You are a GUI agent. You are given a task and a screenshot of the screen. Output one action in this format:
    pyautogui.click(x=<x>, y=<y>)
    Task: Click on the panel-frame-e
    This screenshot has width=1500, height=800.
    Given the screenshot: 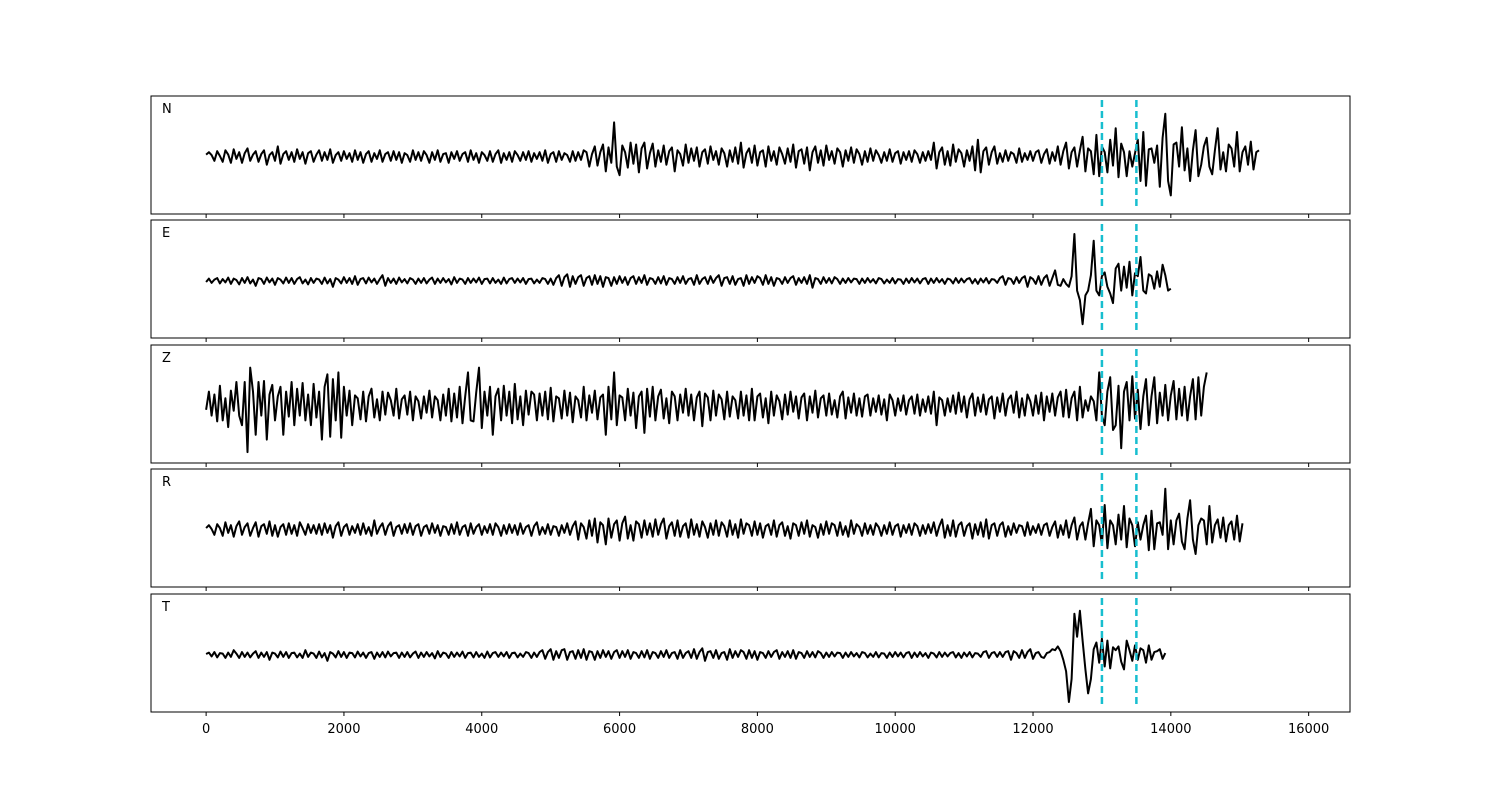 What is the action you would take?
    pyautogui.click(x=750, y=279)
    